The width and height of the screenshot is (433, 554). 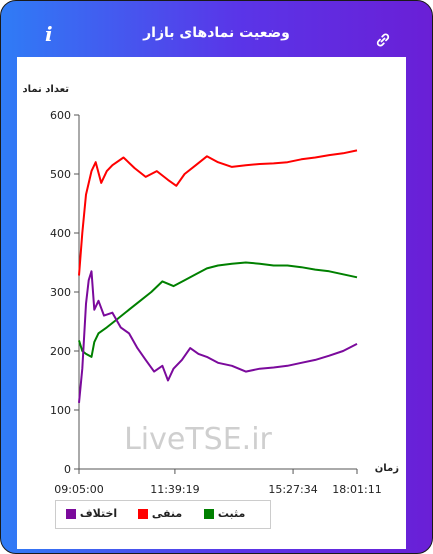 What do you see at coordinates (387, 468) in the screenshot?
I see `x-axis-title: زمان` at bounding box center [387, 468].